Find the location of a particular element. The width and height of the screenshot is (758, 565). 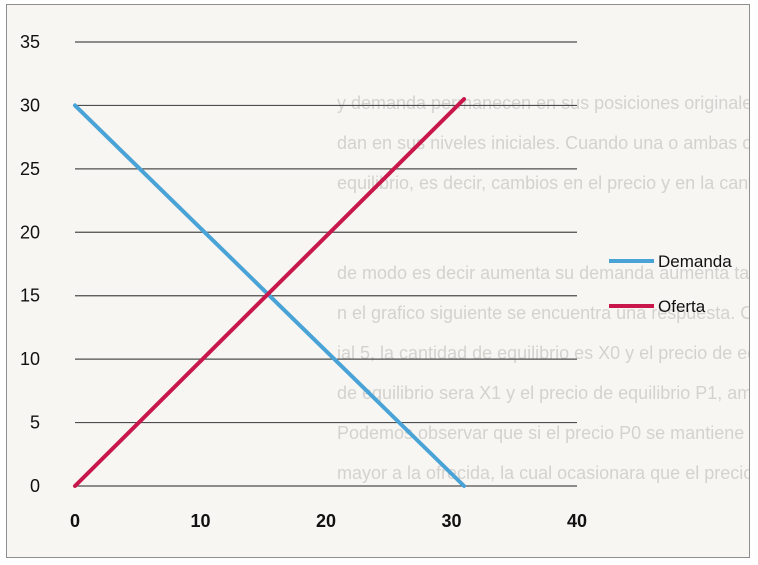

y-tick-label: 15 is located at coordinates (30, 296).